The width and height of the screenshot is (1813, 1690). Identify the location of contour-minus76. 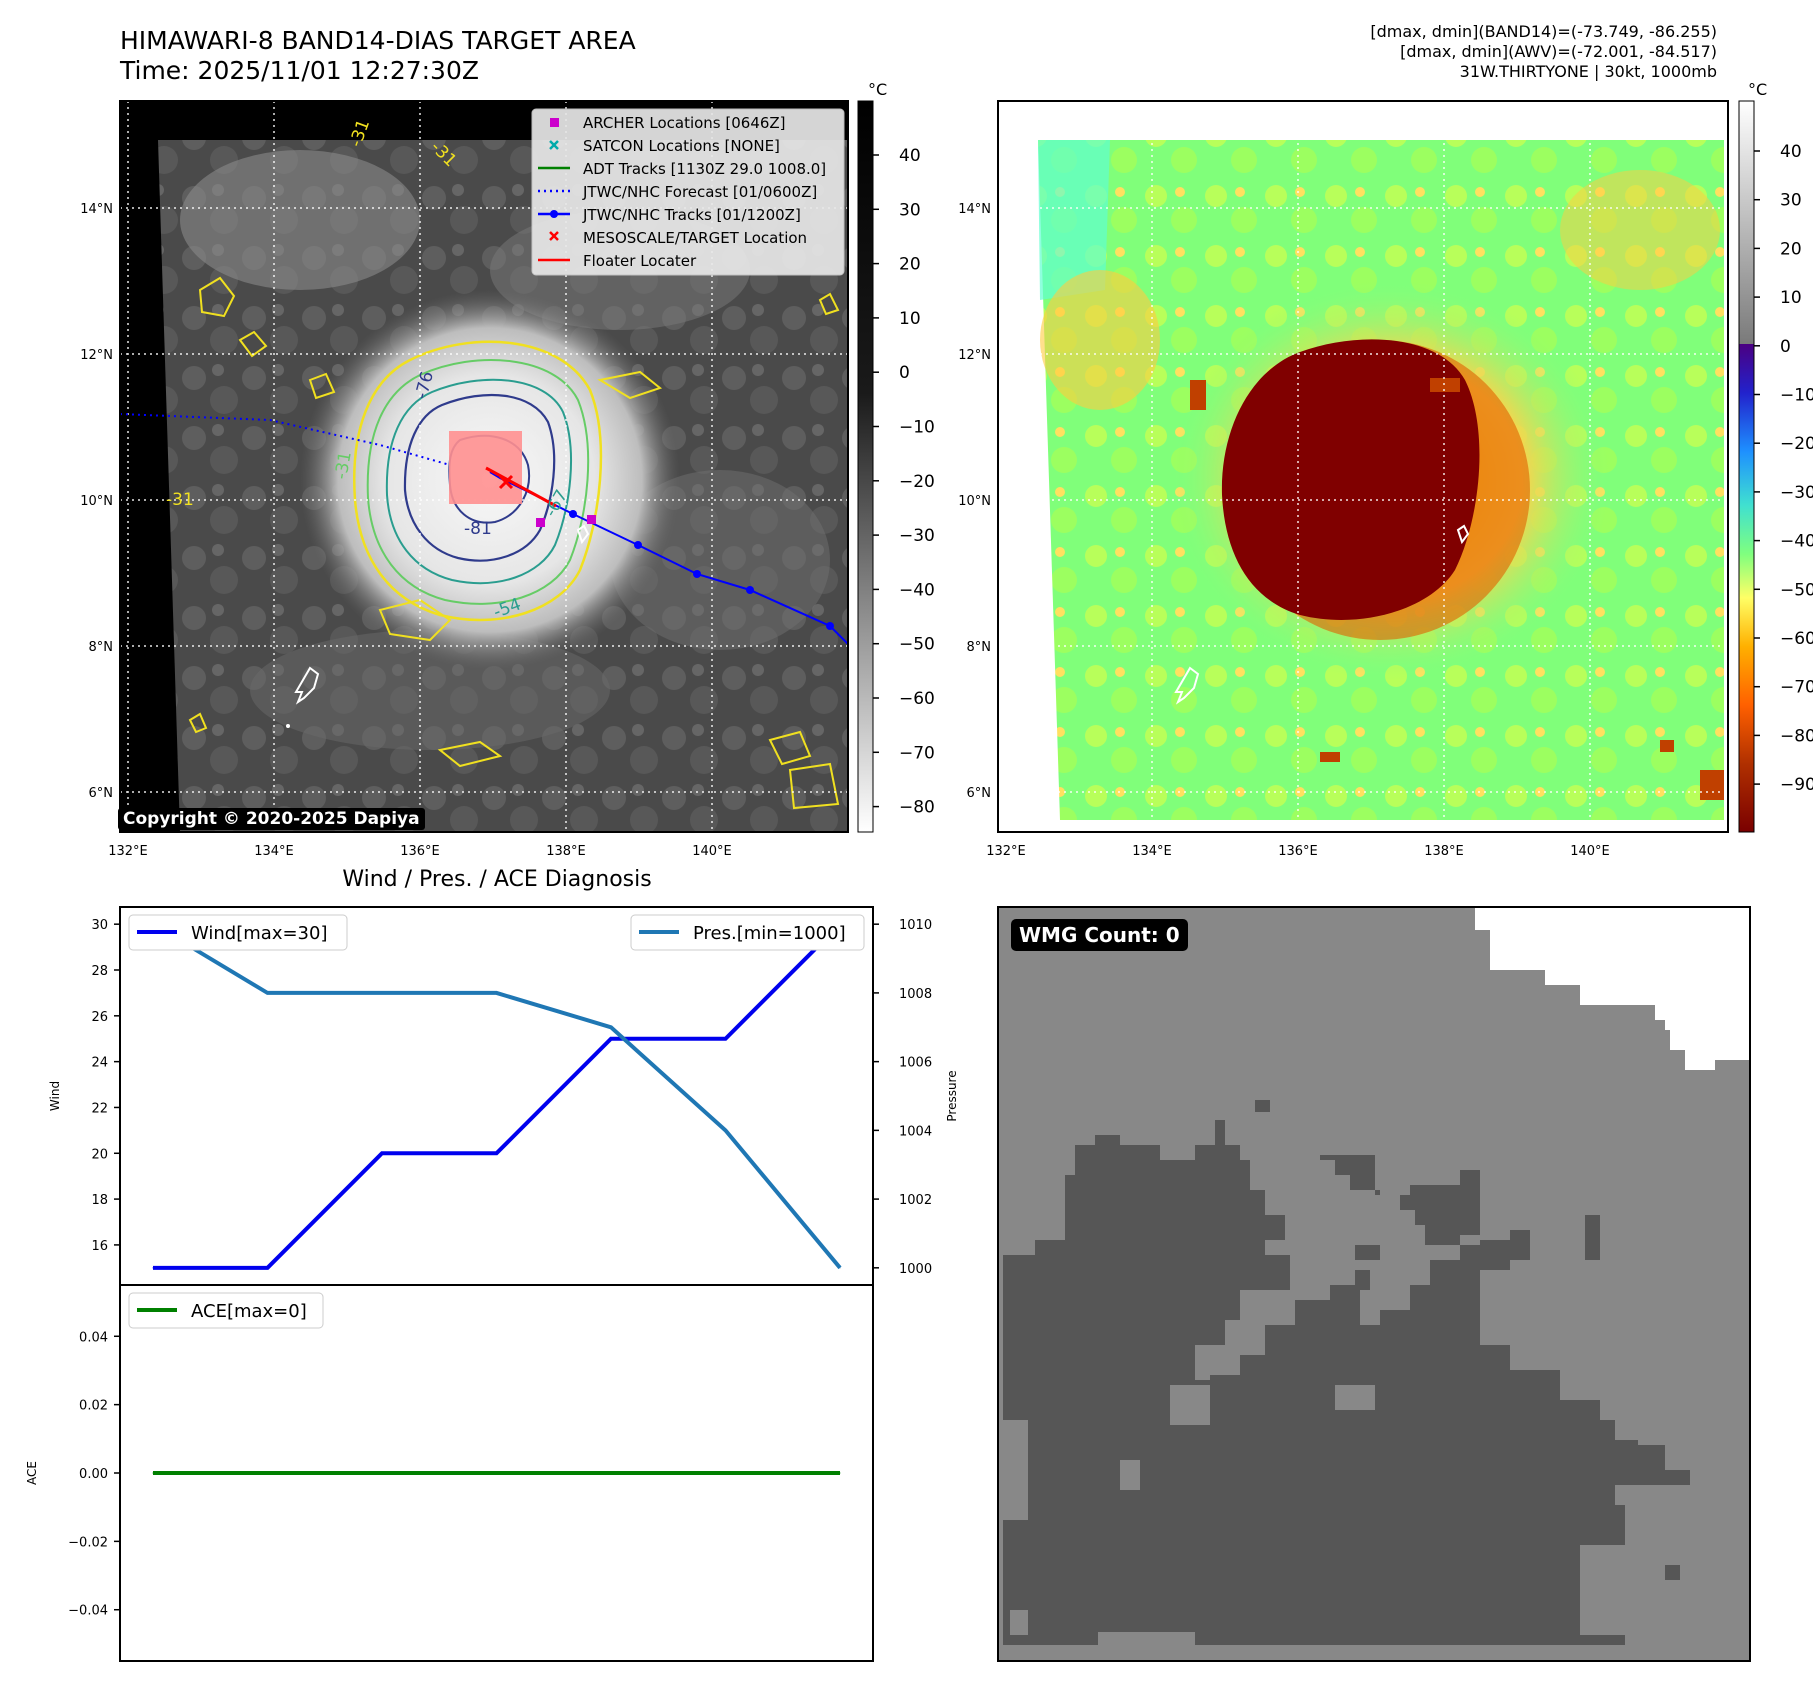
(479, 477).